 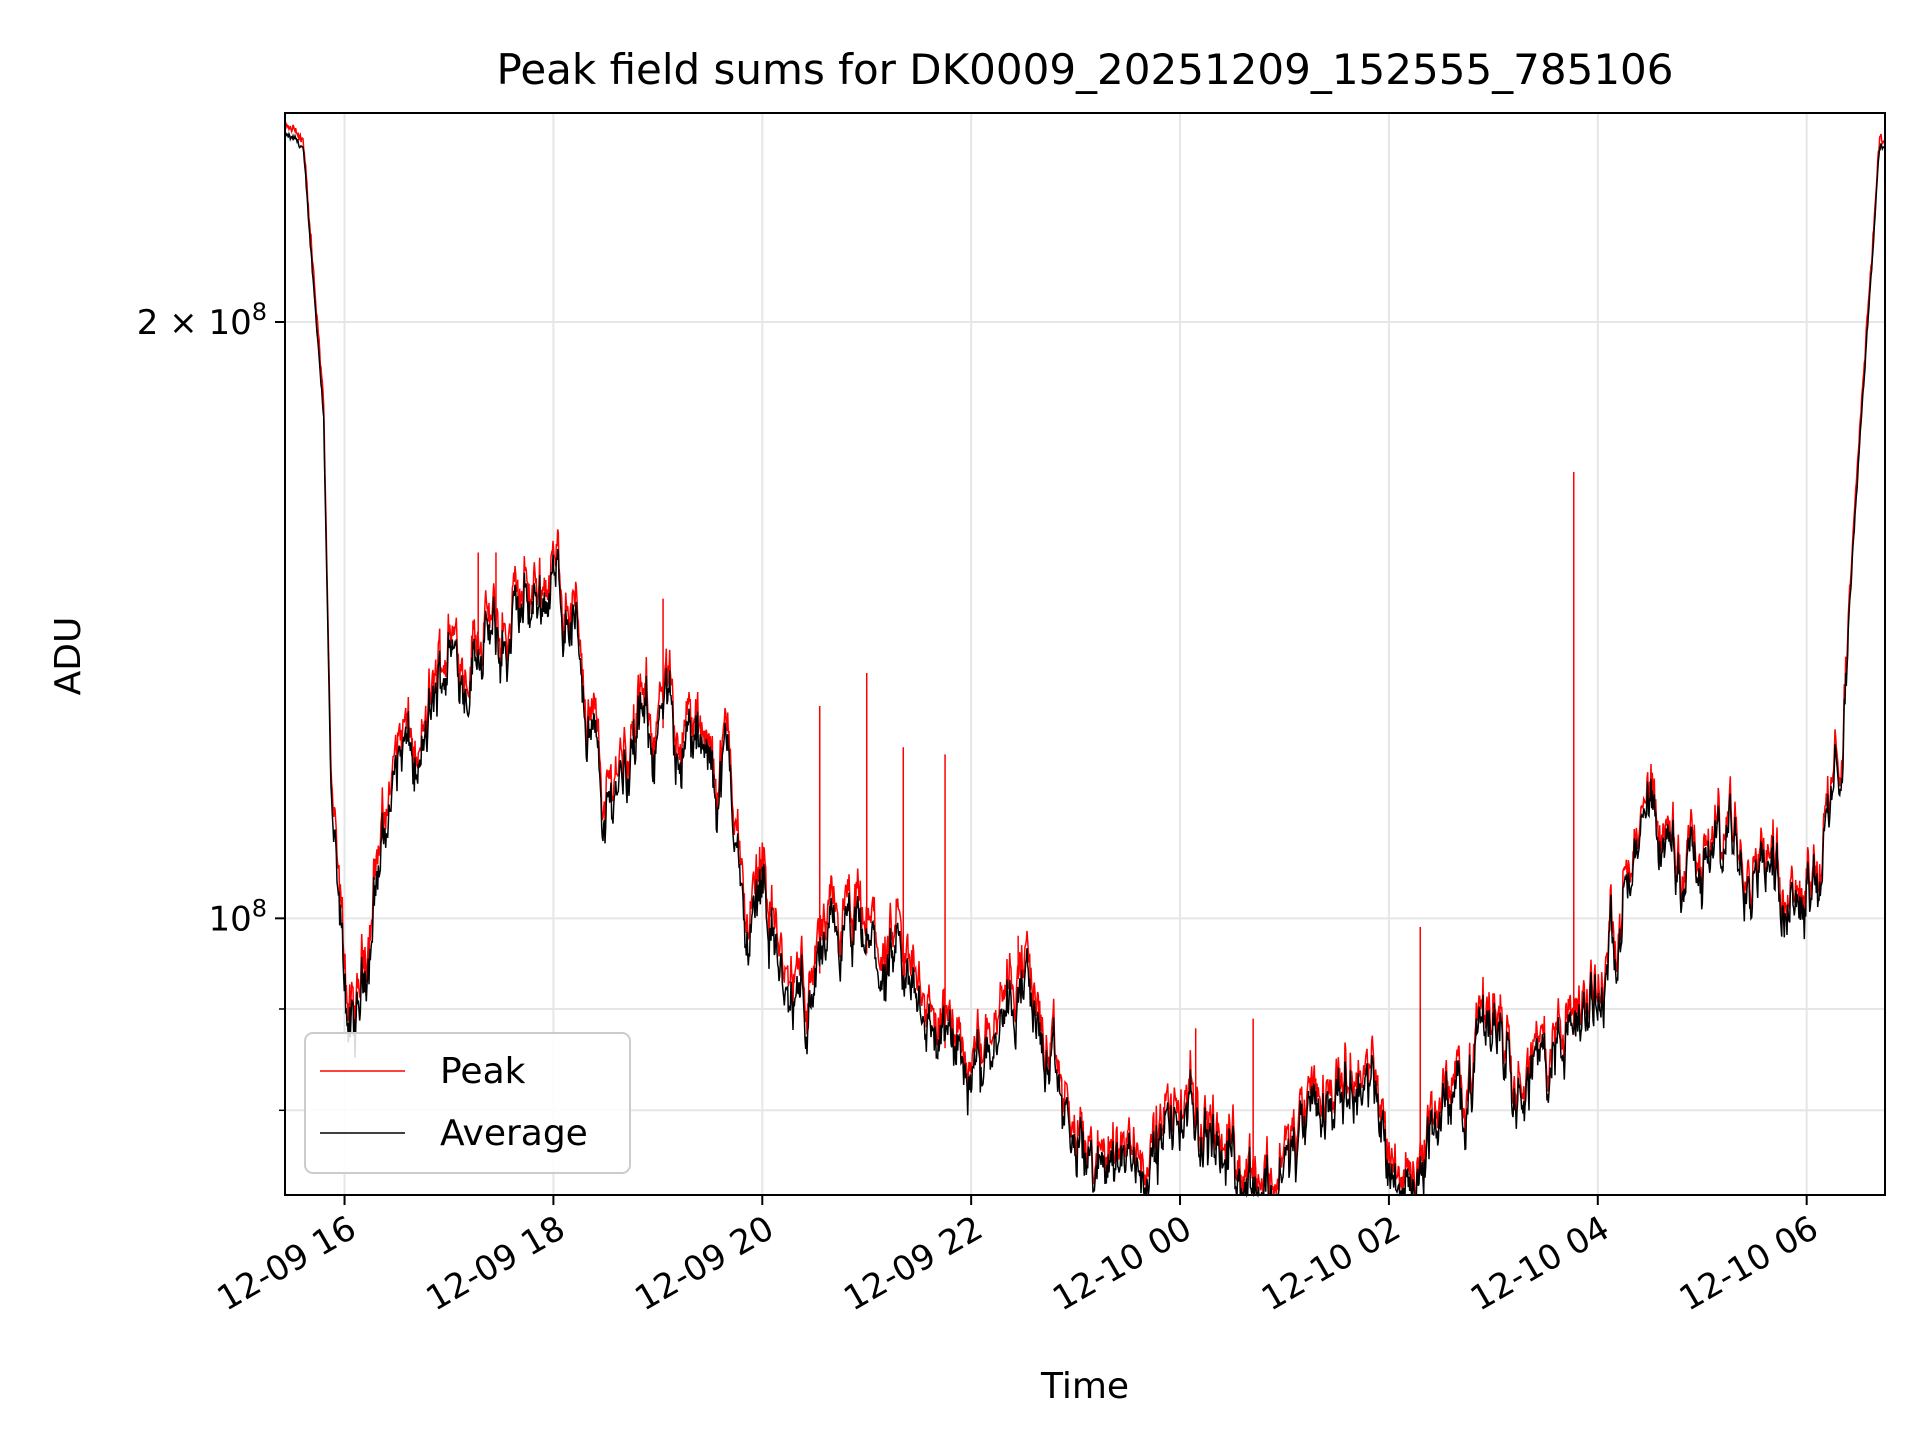 I want to click on y-axis-label: ADU, so click(x=68, y=656).